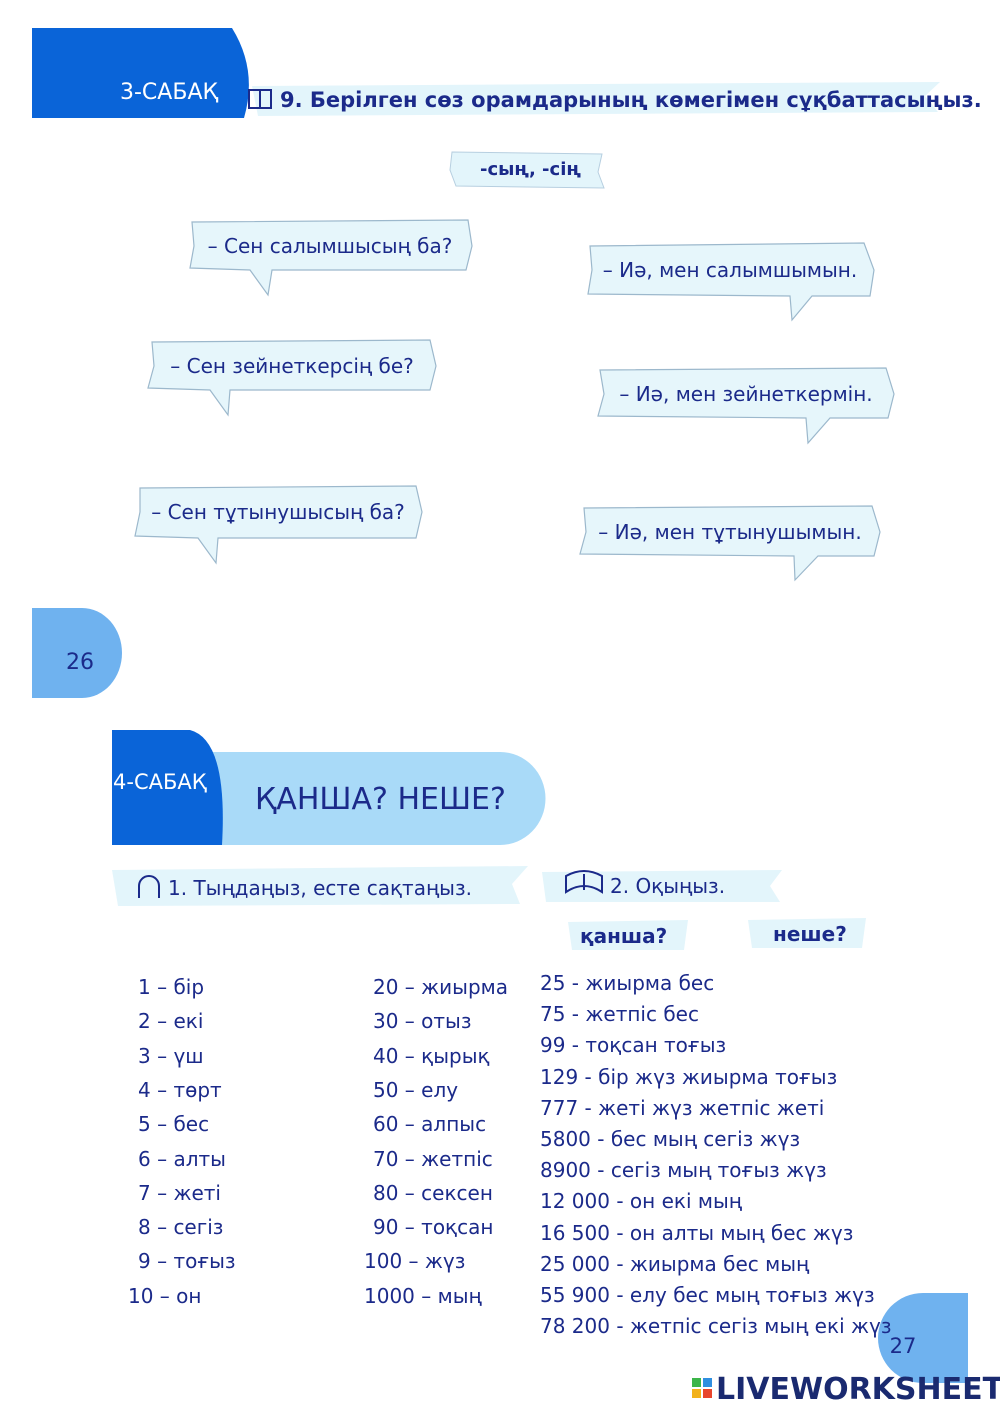 The height and width of the screenshot is (1414, 1000). I want to click on question-word: қанша?, so click(624, 936).